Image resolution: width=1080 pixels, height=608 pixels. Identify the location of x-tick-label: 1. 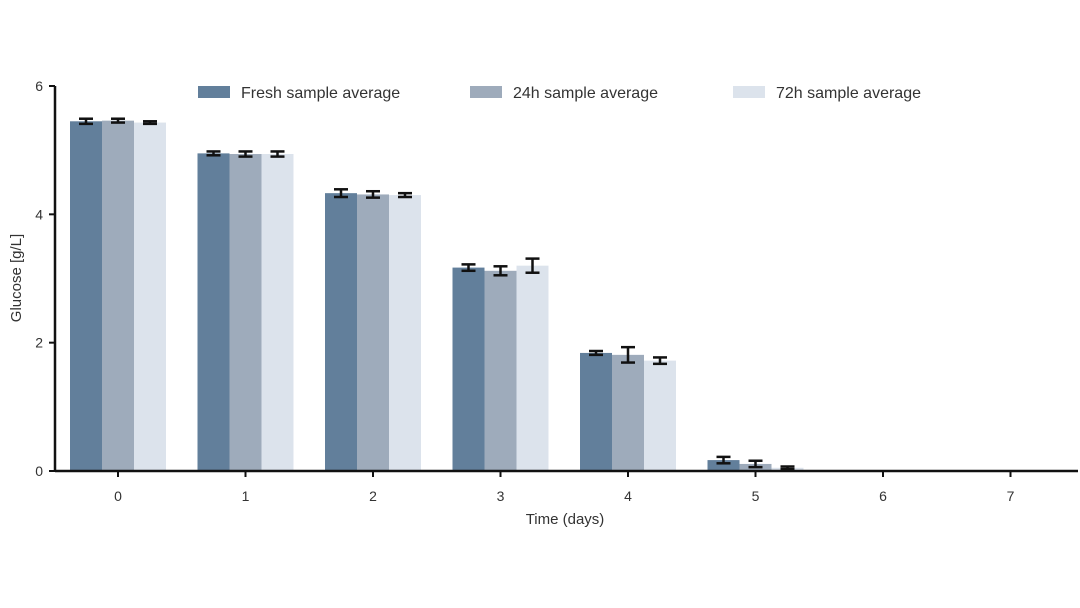
(246, 496).